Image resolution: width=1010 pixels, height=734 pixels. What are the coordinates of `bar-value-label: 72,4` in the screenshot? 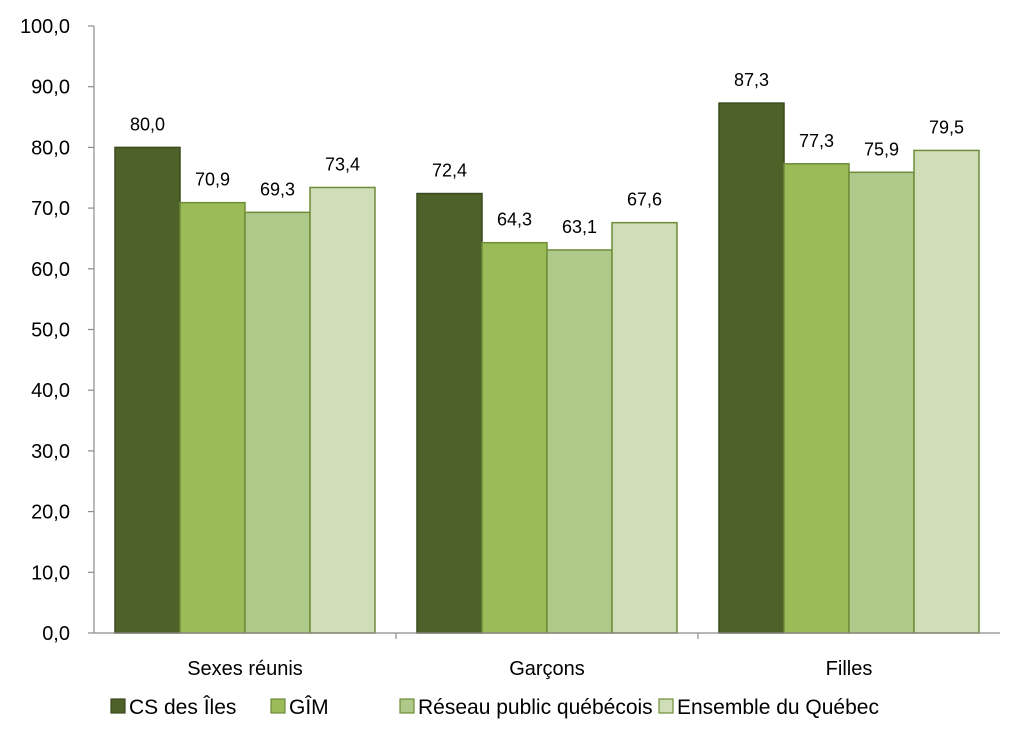 It's located at (449, 171).